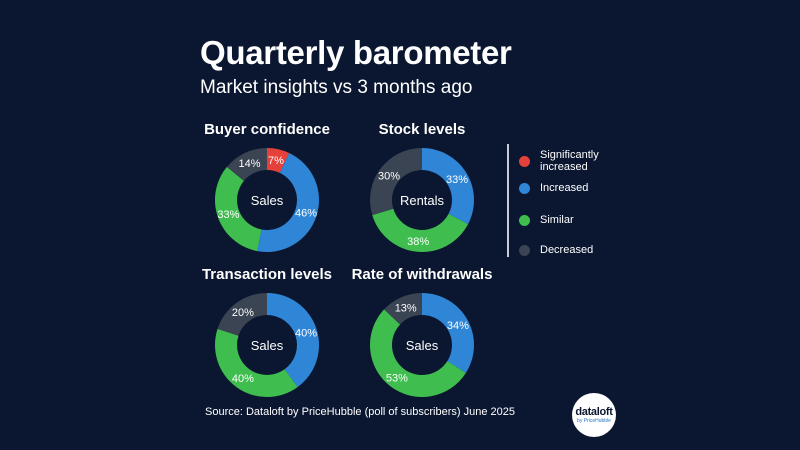  I want to click on slice-value-label: 30%, so click(389, 177).